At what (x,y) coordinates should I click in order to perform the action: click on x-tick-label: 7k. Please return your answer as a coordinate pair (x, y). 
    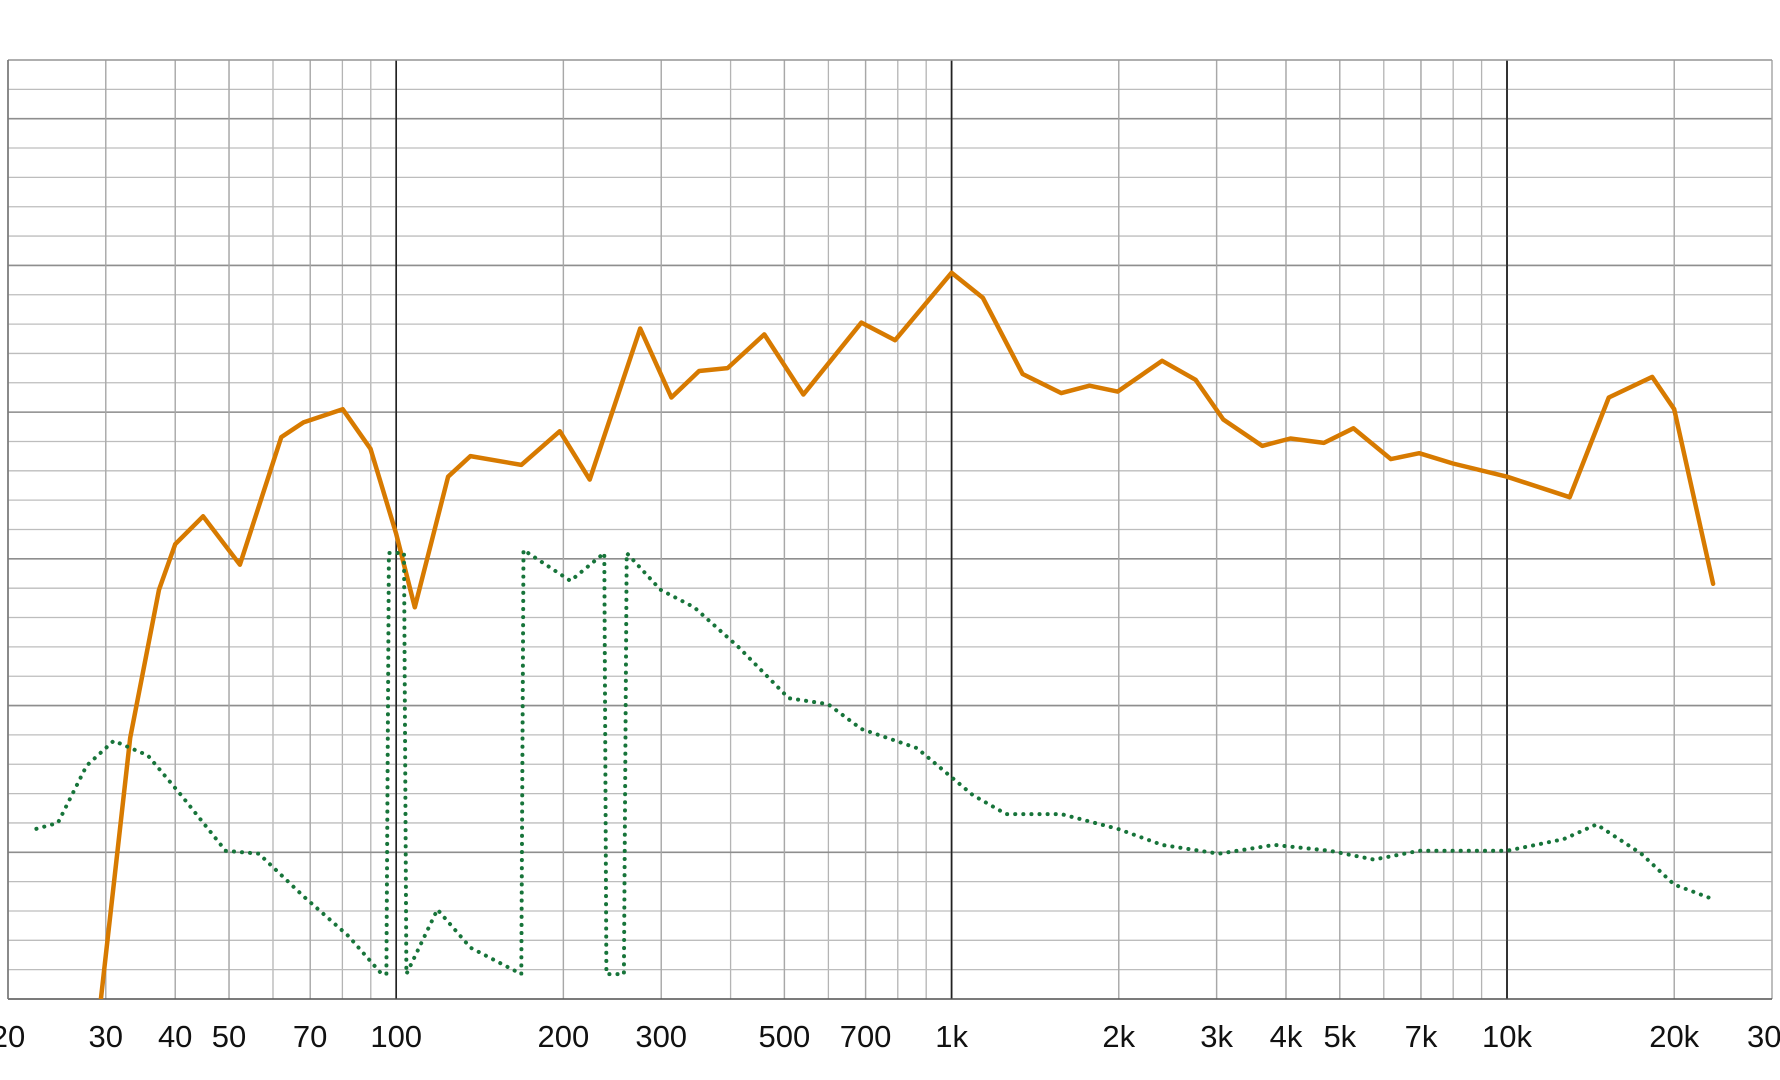
    Looking at the image, I should click on (1421, 1036).